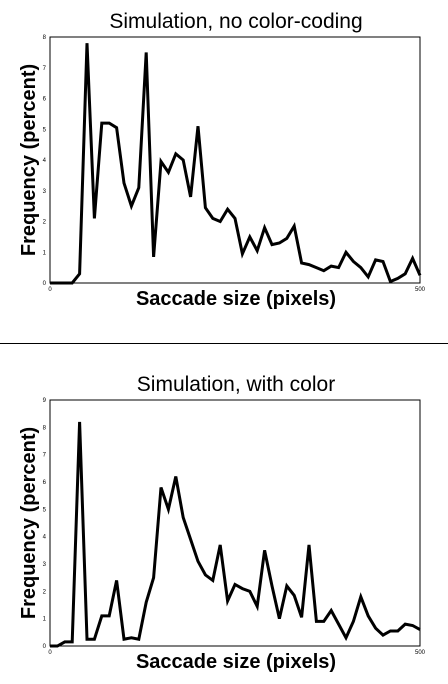  I want to click on y-tick-labels: 0 1 2 3 4 5 6 7 8 9, so click(45, 524).